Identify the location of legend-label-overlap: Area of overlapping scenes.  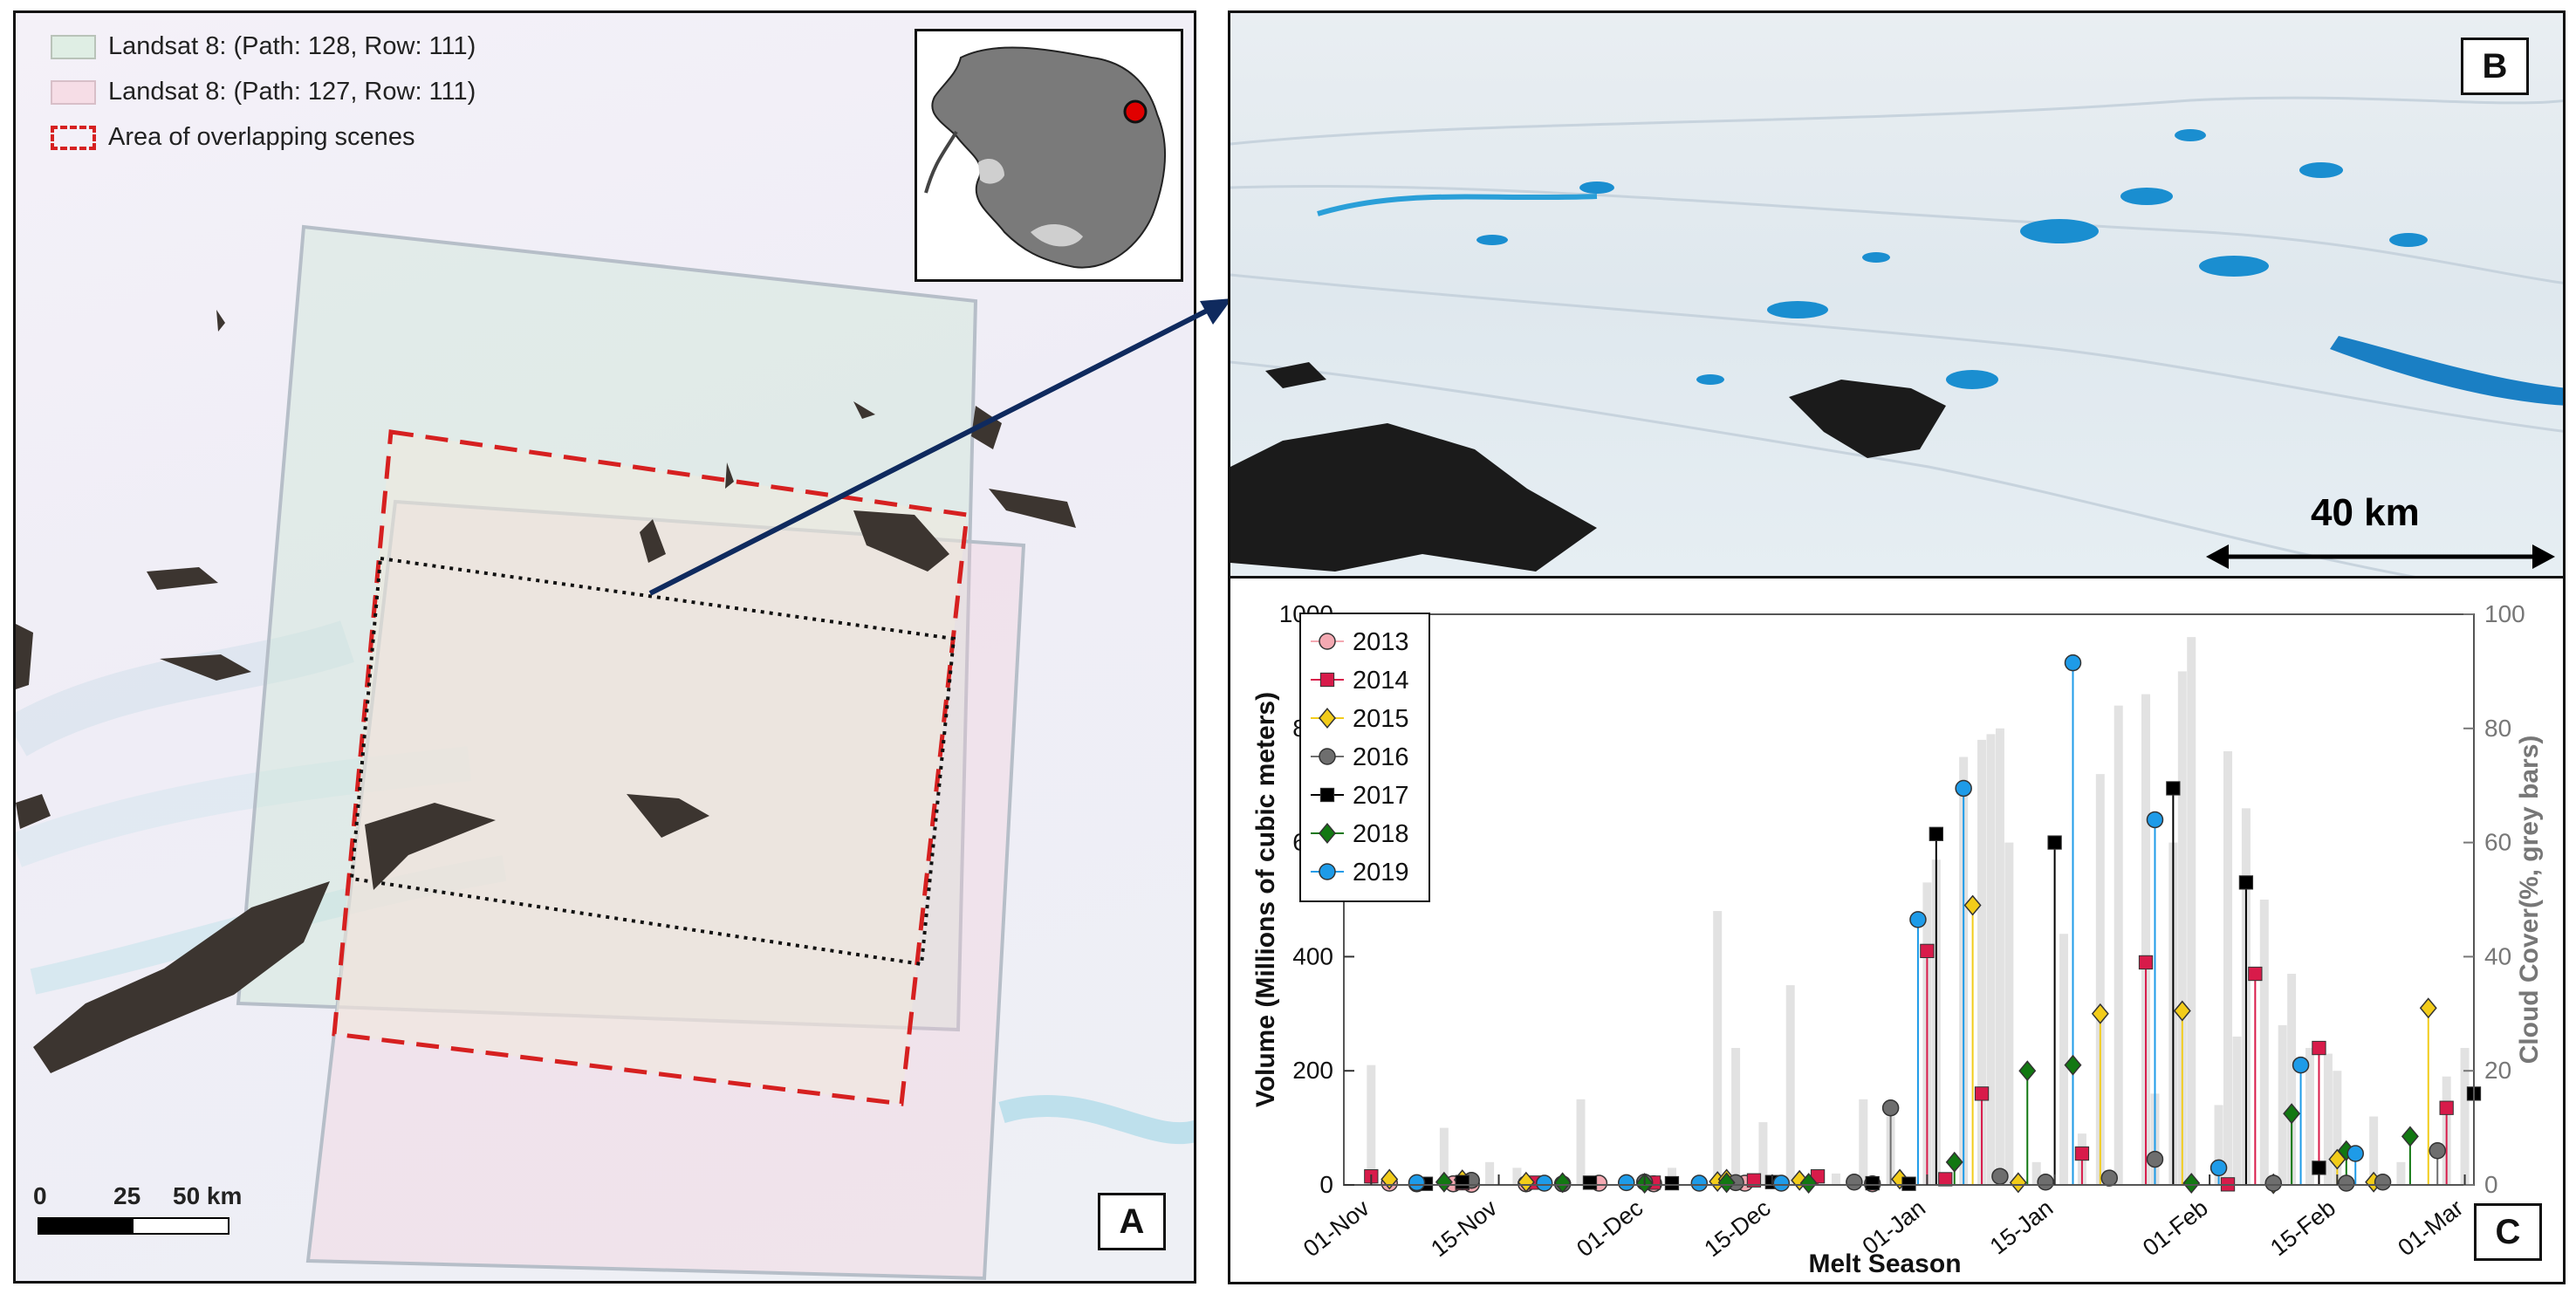
(261, 137).